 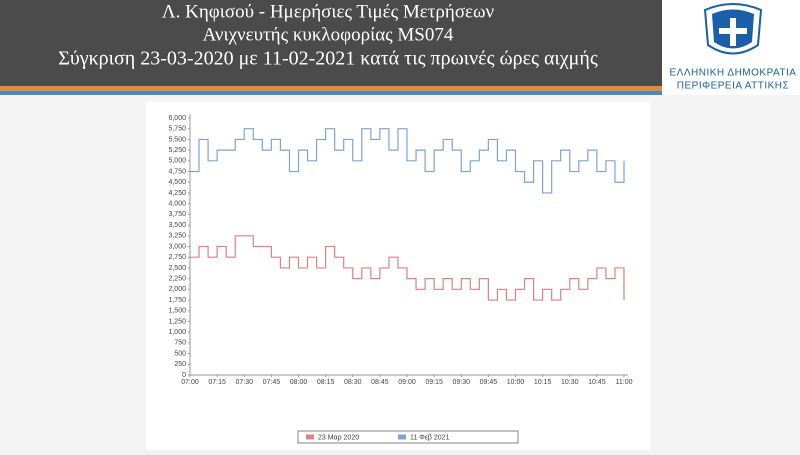 I want to click on y-tick-label: 3,750, so click(x=177, y=214).